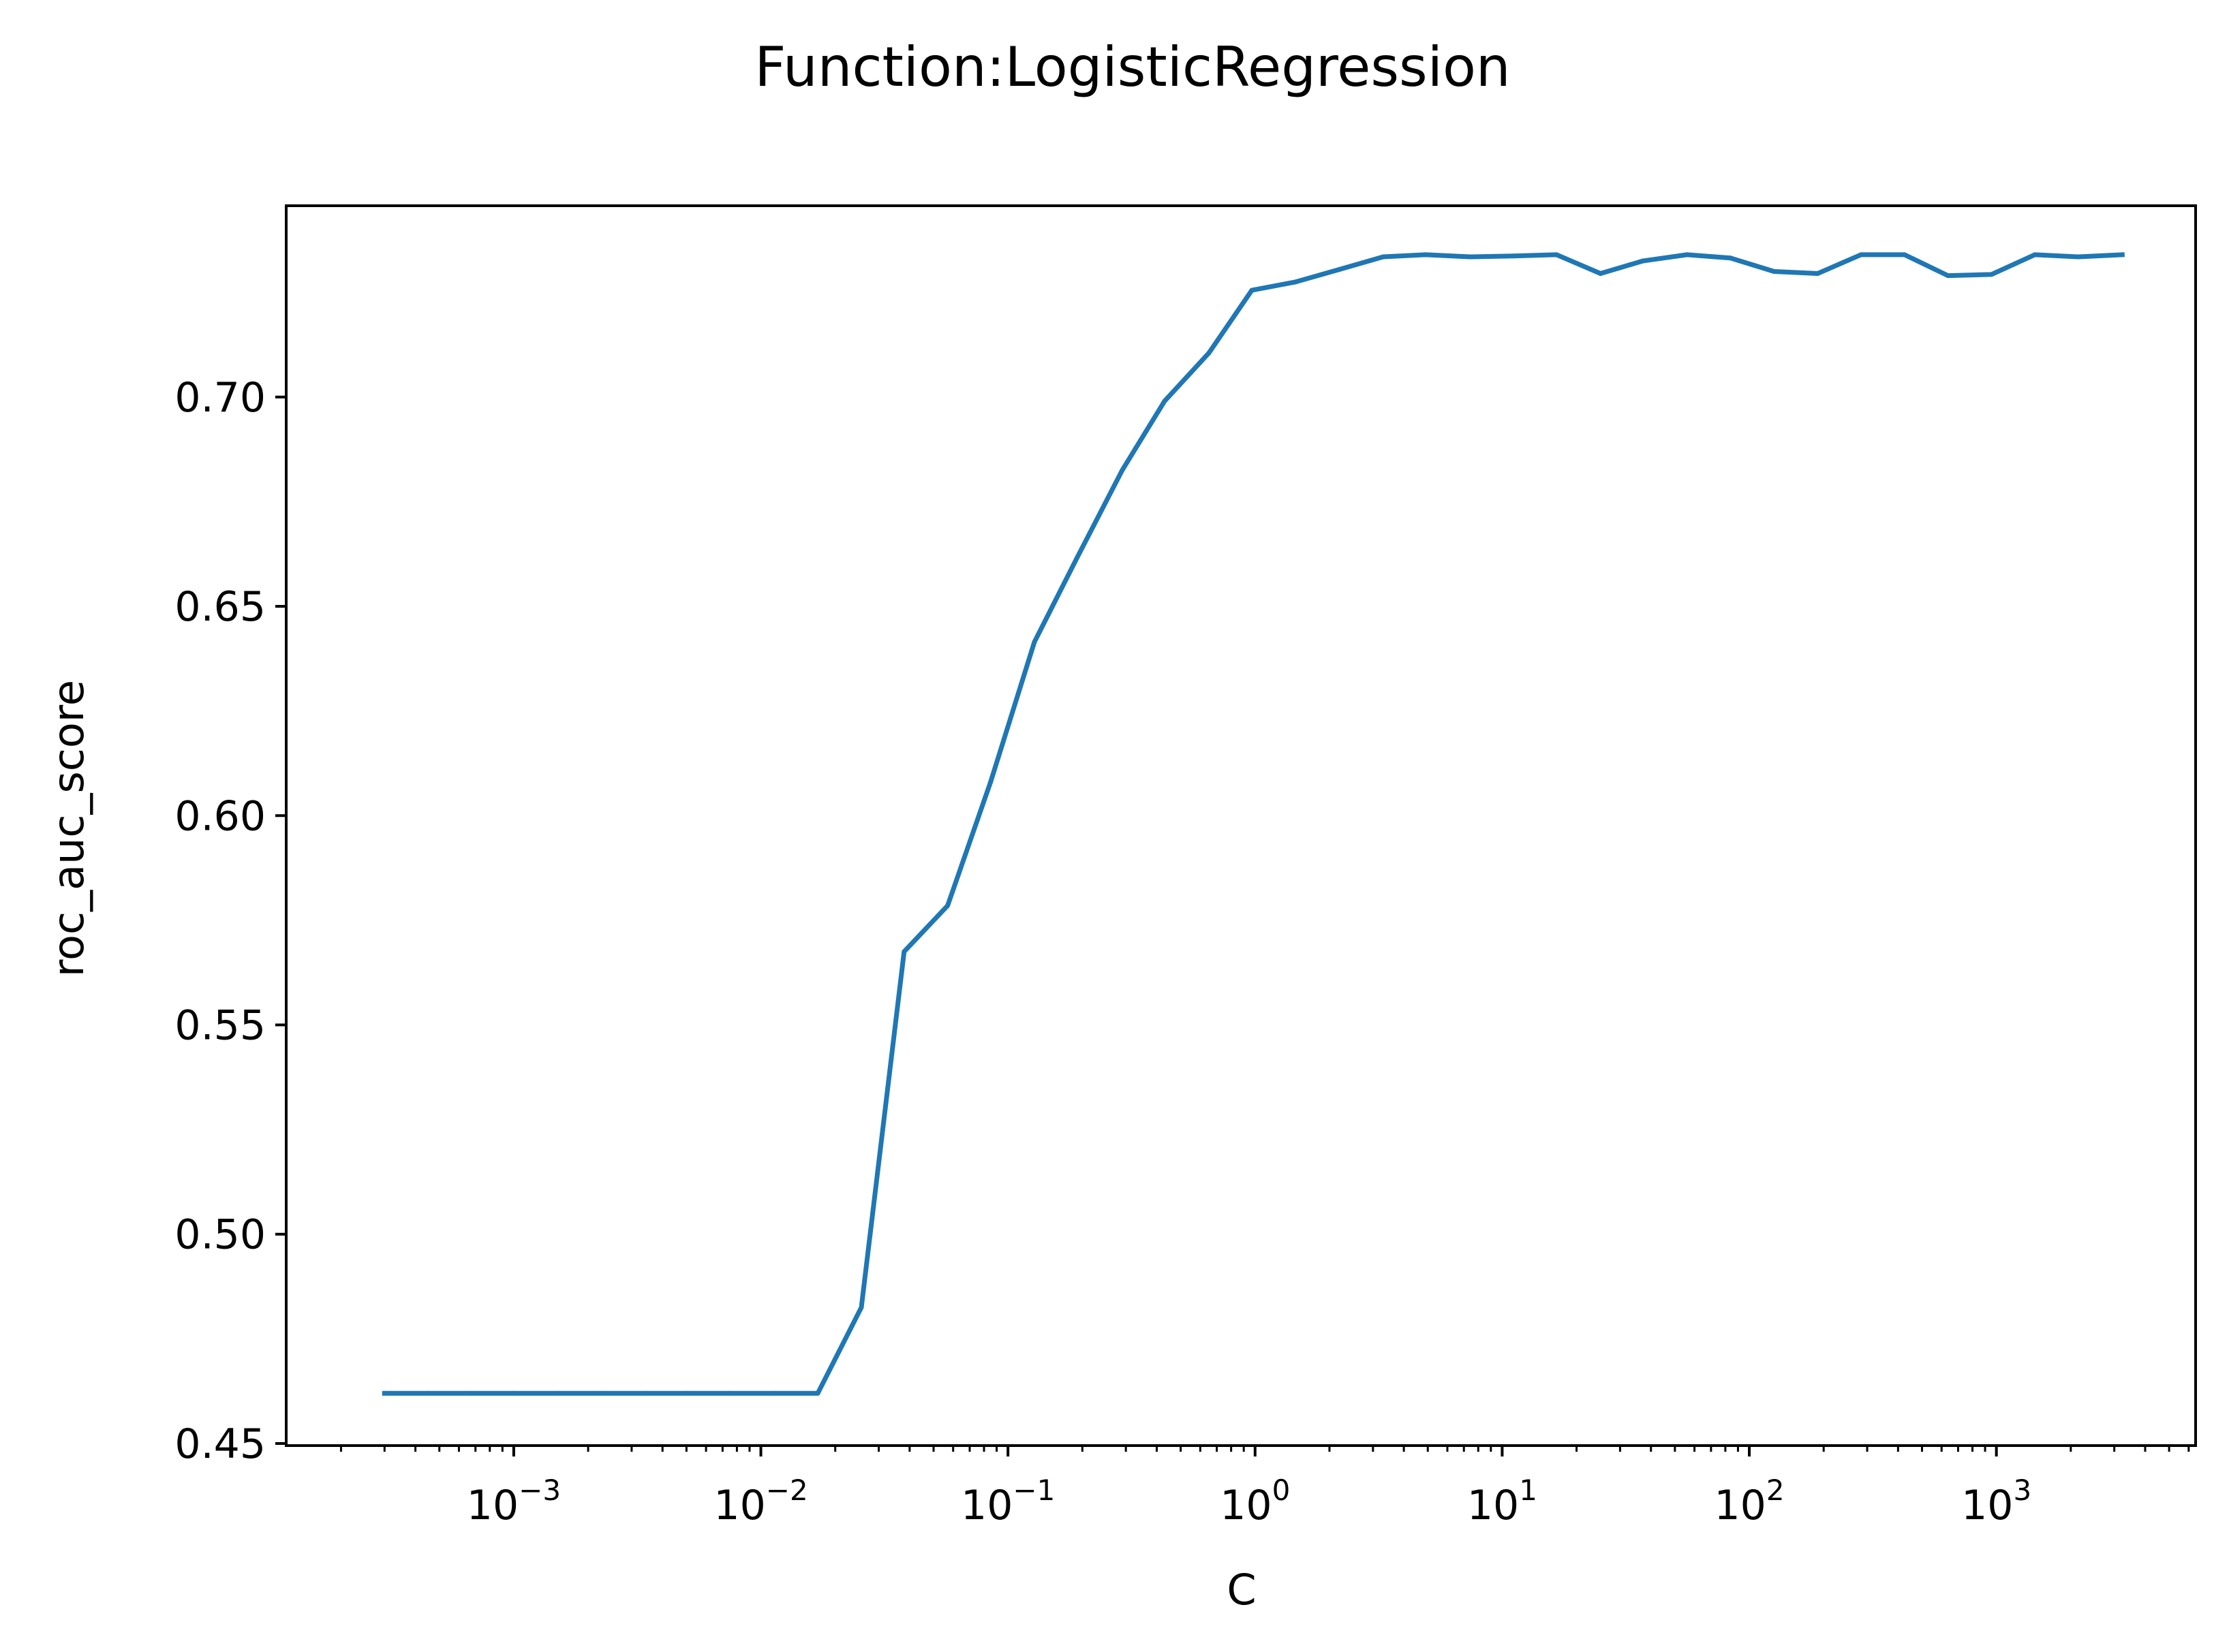  What do you see at coordinates (1241, 1590) in the screenshot?
I see `x-axis-label: C` at bounding box center [1241, 1590].